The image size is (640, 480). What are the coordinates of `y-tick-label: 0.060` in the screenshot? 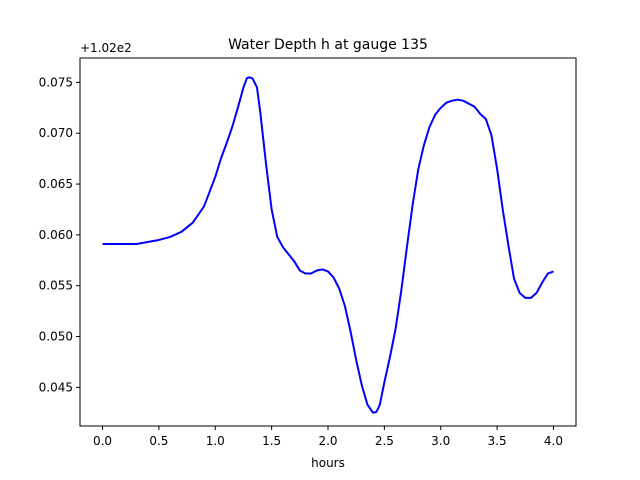 It's located at (56, 235).